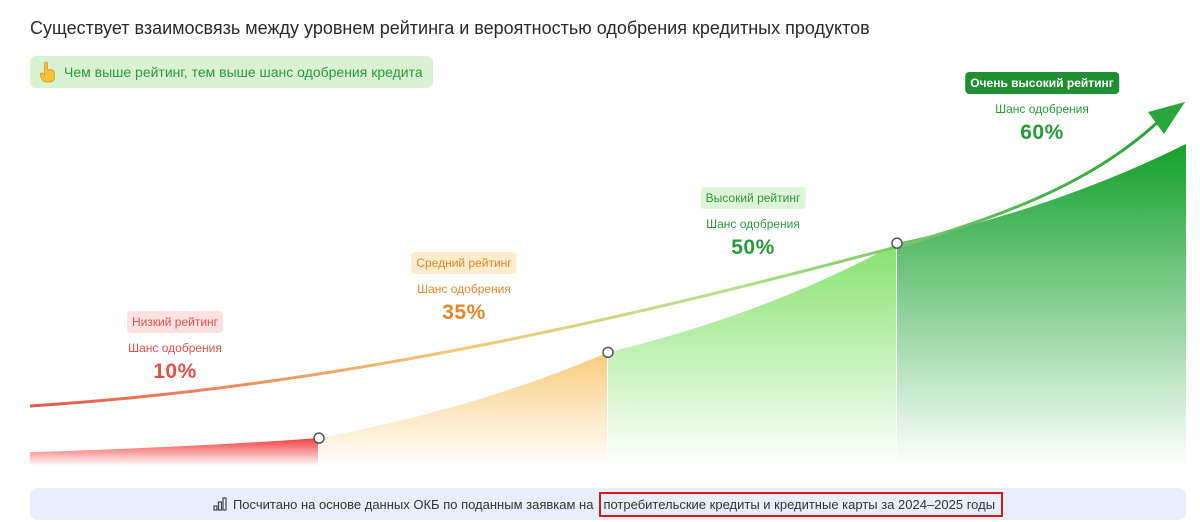  What do you see at coordinates (220, 504) in the screenshot?
I see `bar-chart-icon` at bounding box center [220, 504].